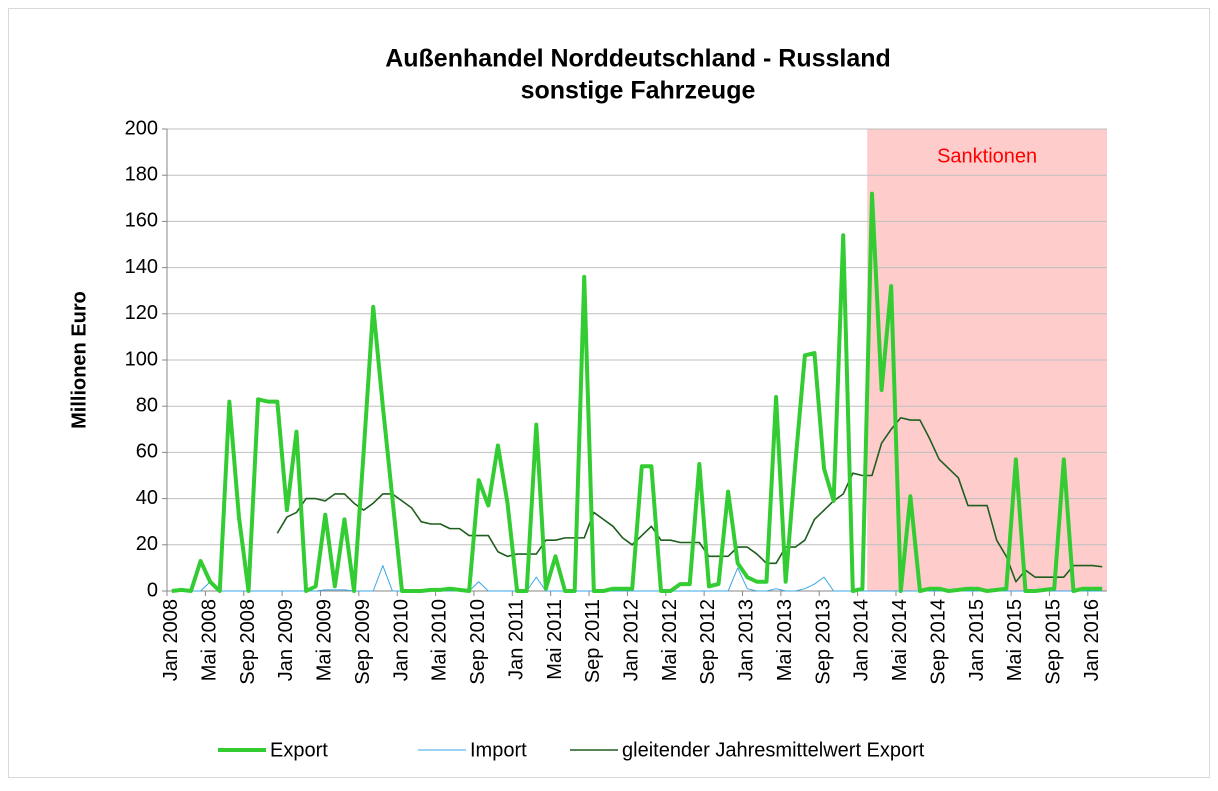 The image size is (1218, 791). What do you see at coordinates (363, 642) in the screenshot?
I see `x-tick-label: Sep 2009` at bounding box center [363, 642].